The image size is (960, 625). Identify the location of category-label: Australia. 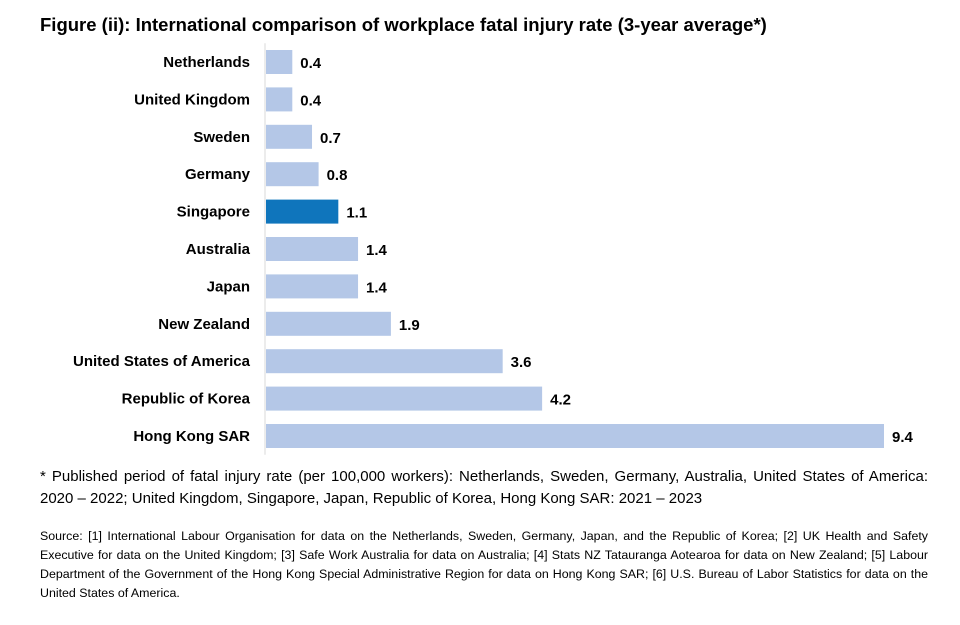
(218, 249).